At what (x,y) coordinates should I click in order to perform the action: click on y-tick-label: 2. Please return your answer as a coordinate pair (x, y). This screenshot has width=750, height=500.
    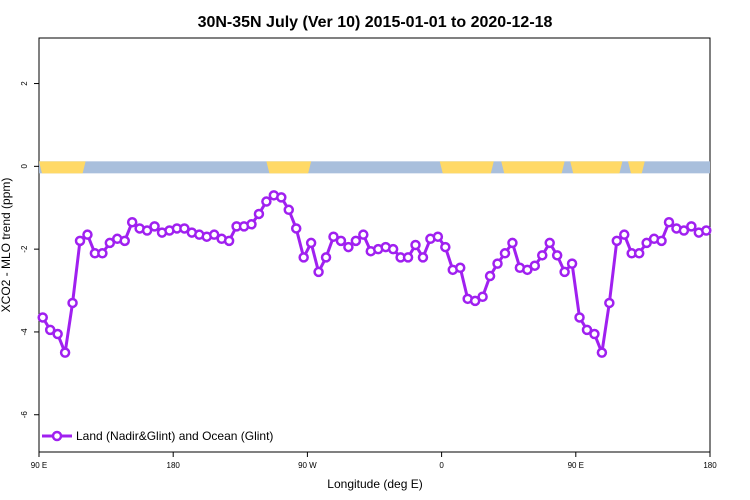
    Looking at the image, I should click on (24, 83).